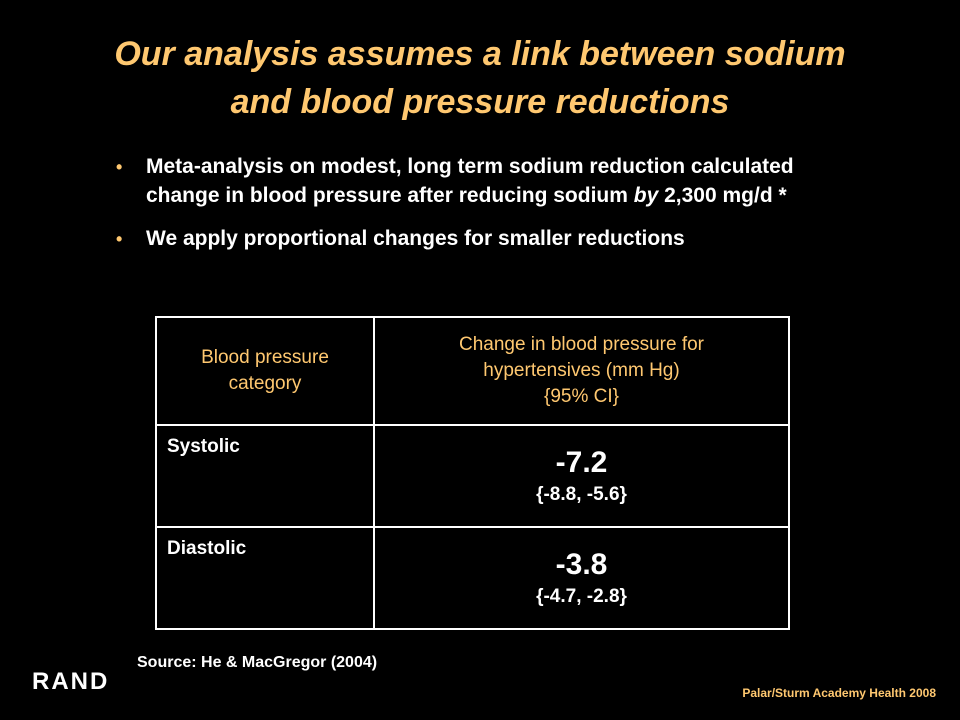 The width and height of the screenshot is (960, 720). Describe the element at coordinates (581, 564) in the screenshot. I see `diastolic-change-value: -3.8` at that location.